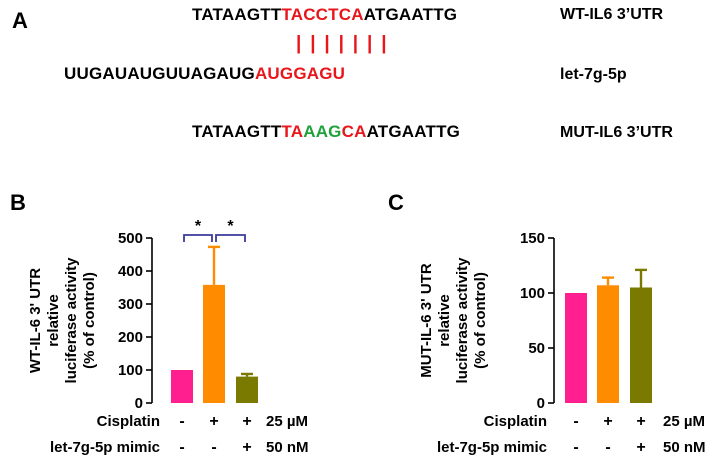 The width and height of the screenshot is (724, 470). I want to click on wt-sequence: TATAAGTTTACCTCAATGAATTG, so click(324, 15).